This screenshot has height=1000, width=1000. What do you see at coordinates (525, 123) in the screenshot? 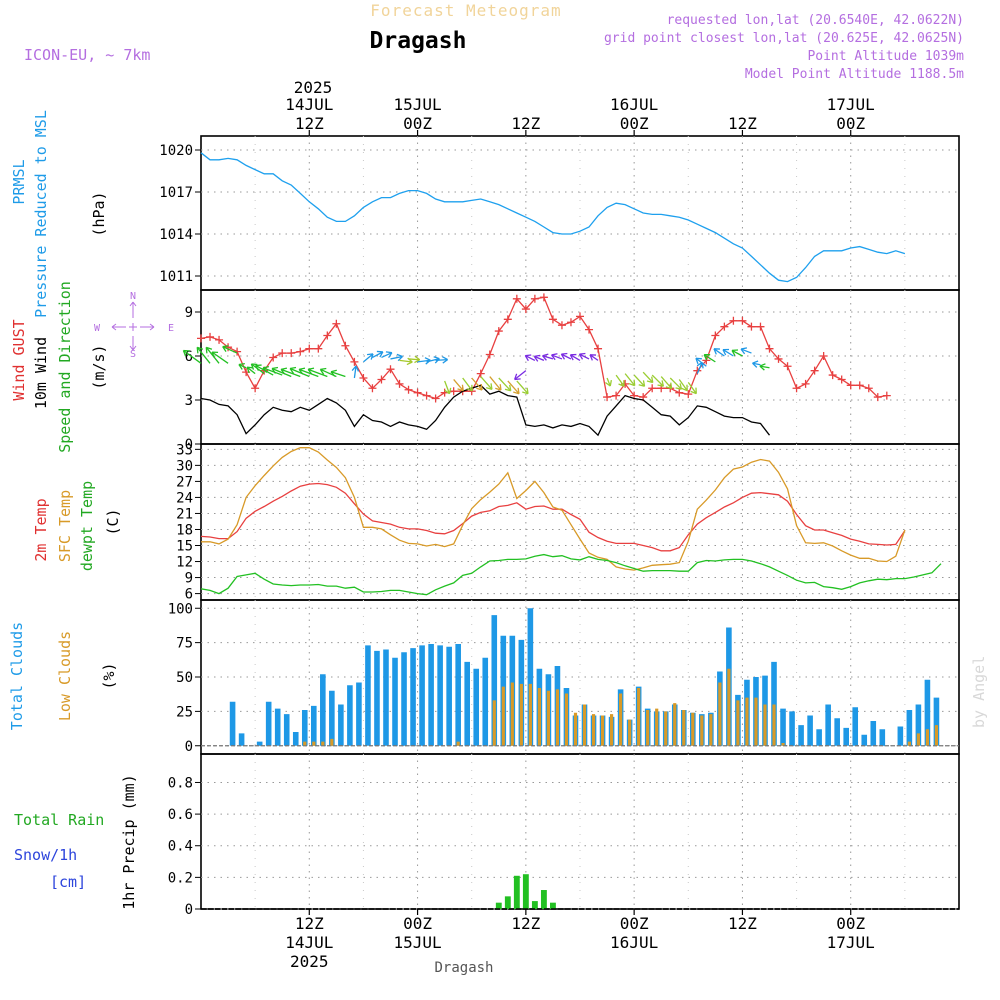
I see `top-time-label: 12Z` at bounding box center [525, 123].